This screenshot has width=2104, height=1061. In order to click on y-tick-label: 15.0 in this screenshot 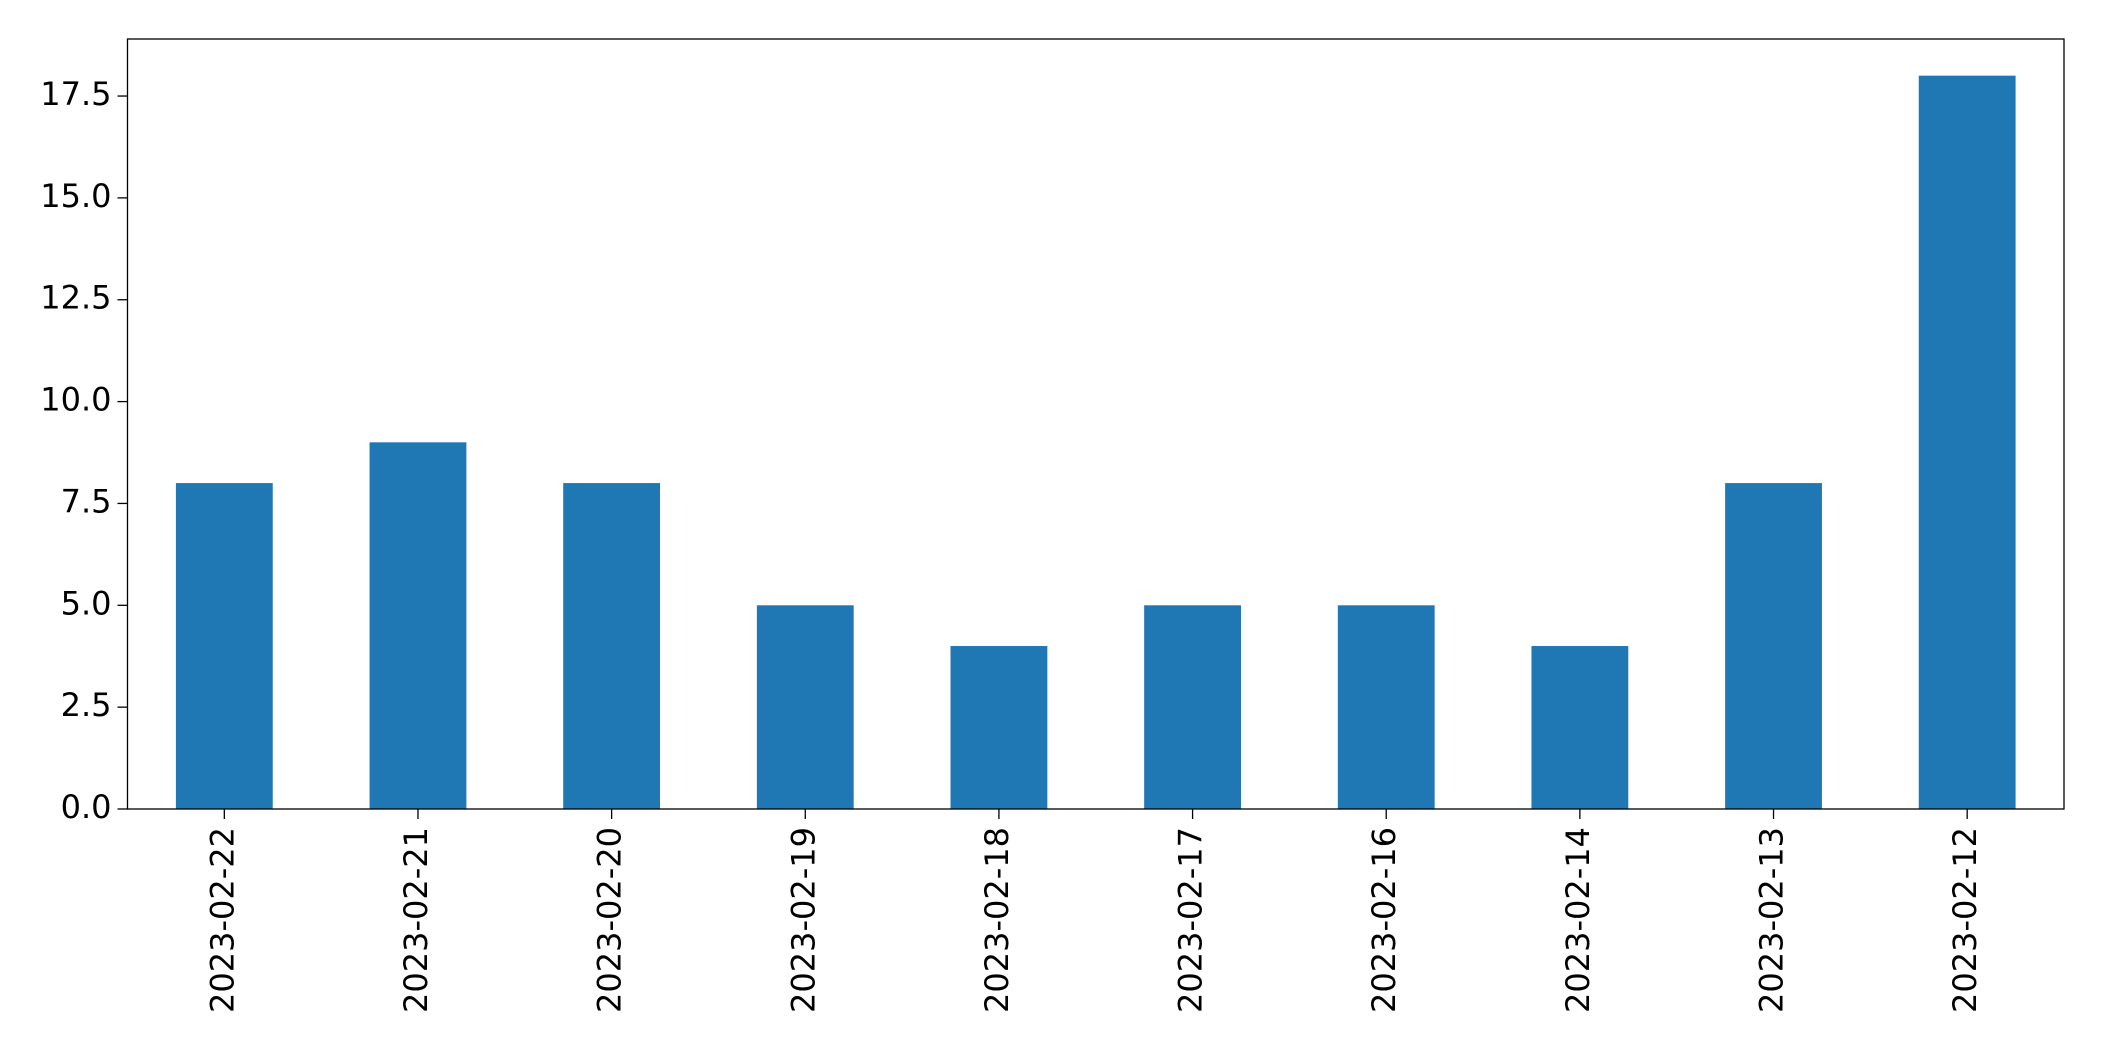, I will do `click(75, 196)`.